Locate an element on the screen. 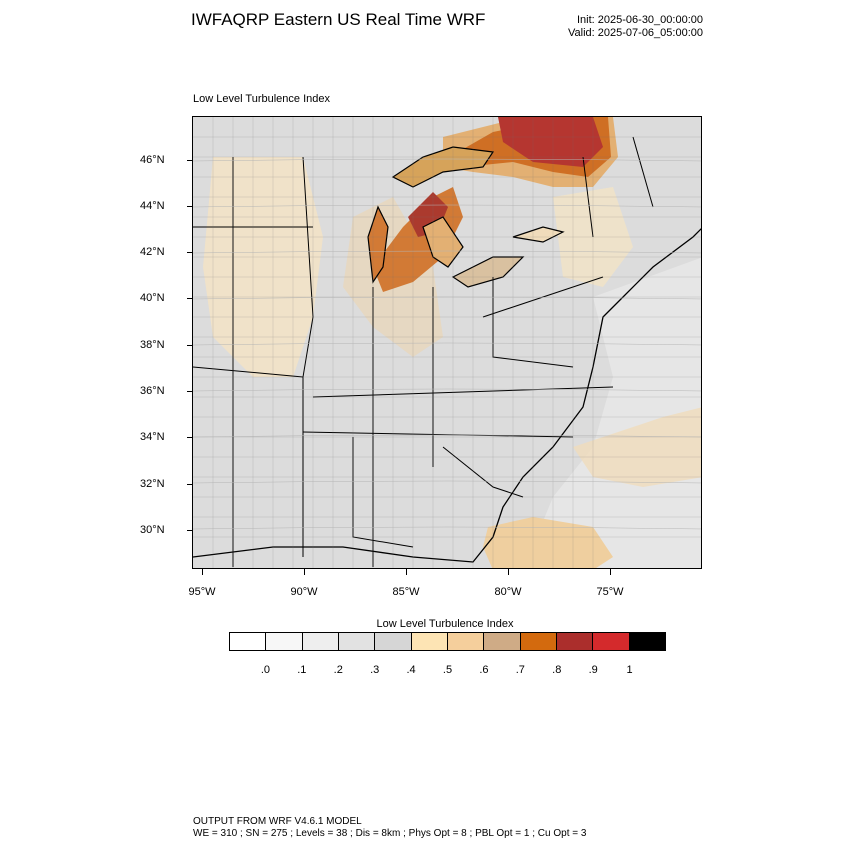 This screenshot has width=850, height=850. colorbar-label: .8 is located at coordinates (557, 670).